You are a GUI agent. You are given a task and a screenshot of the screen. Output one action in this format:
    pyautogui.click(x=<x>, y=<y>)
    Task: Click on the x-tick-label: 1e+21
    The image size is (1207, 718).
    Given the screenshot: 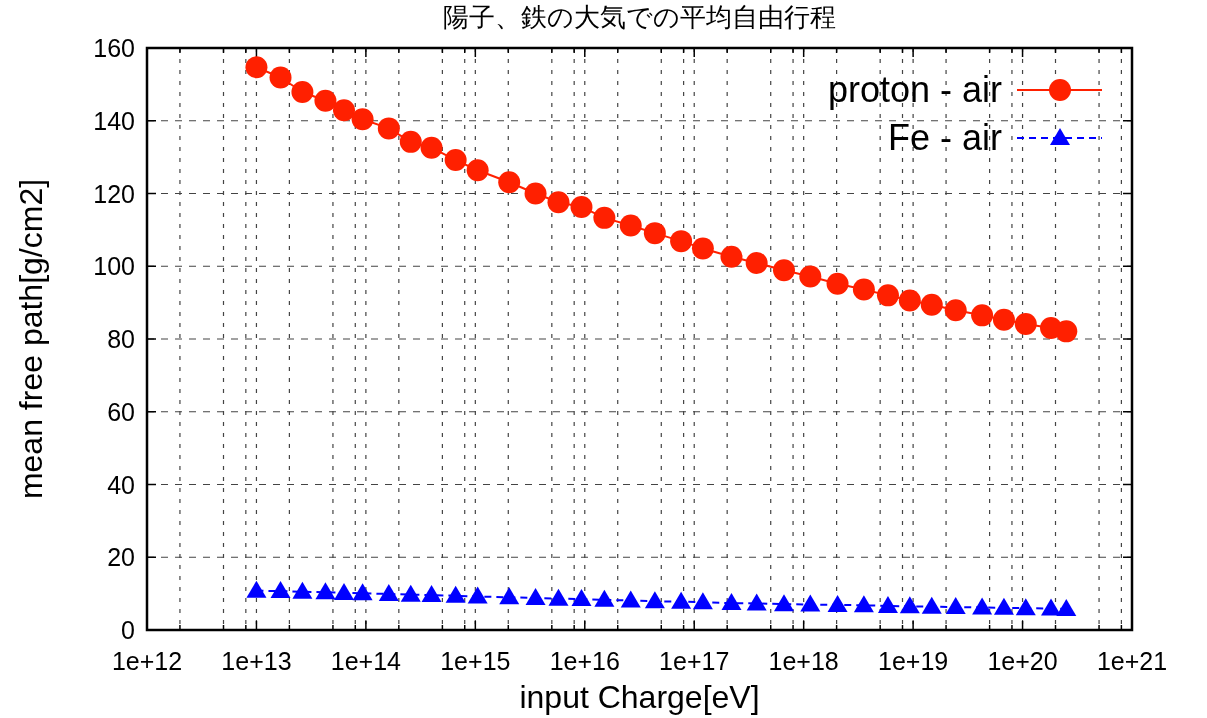 What is the action you would take?
    pyautogui.click(x=1132, y=661)
    